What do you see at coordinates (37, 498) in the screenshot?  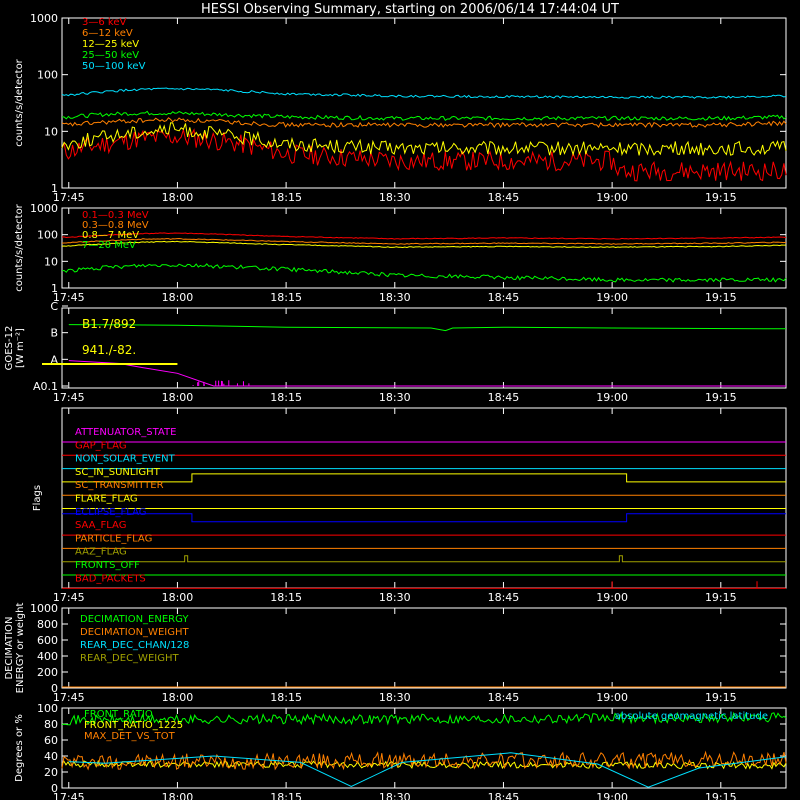 I see `y-axis-label: Flags` at bounding box center [37, 498].